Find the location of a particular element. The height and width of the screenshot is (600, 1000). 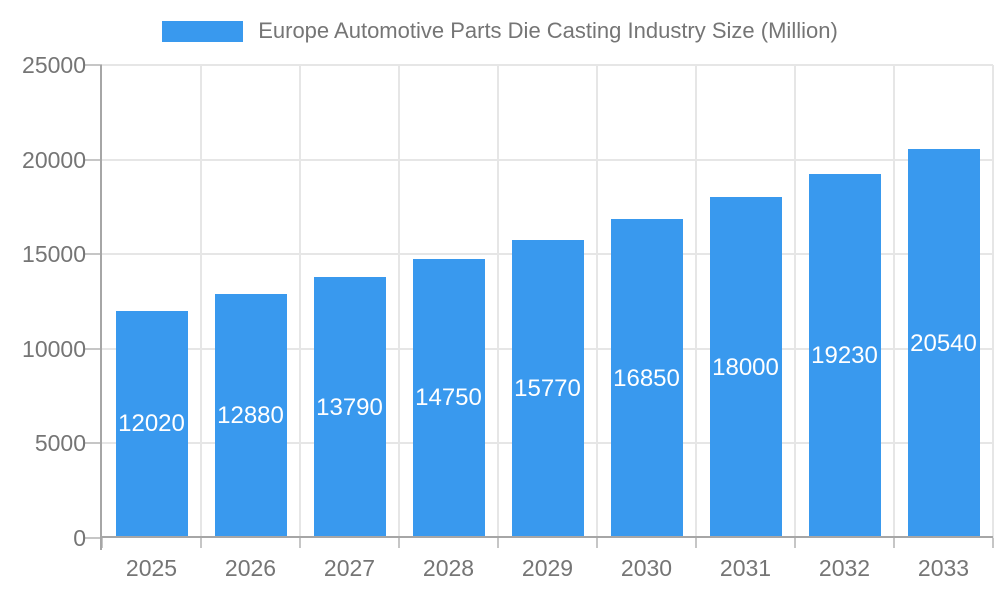

x-axis-tick-label: 2030 is located at coordinates (646, 568).